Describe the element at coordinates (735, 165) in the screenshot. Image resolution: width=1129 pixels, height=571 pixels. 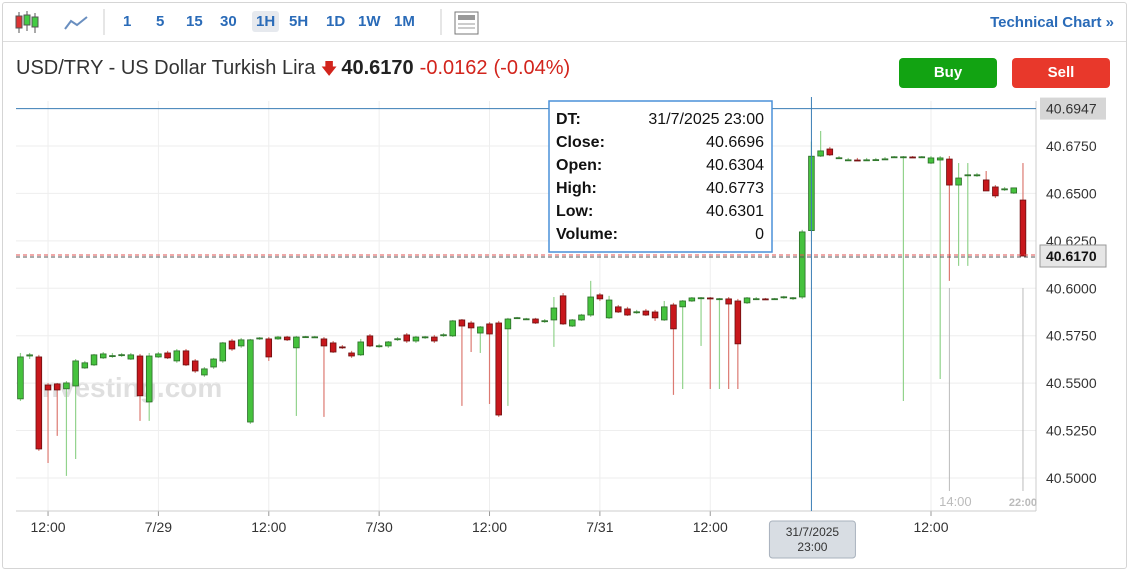
I see `tooltip-value: 40.6304` at that location.